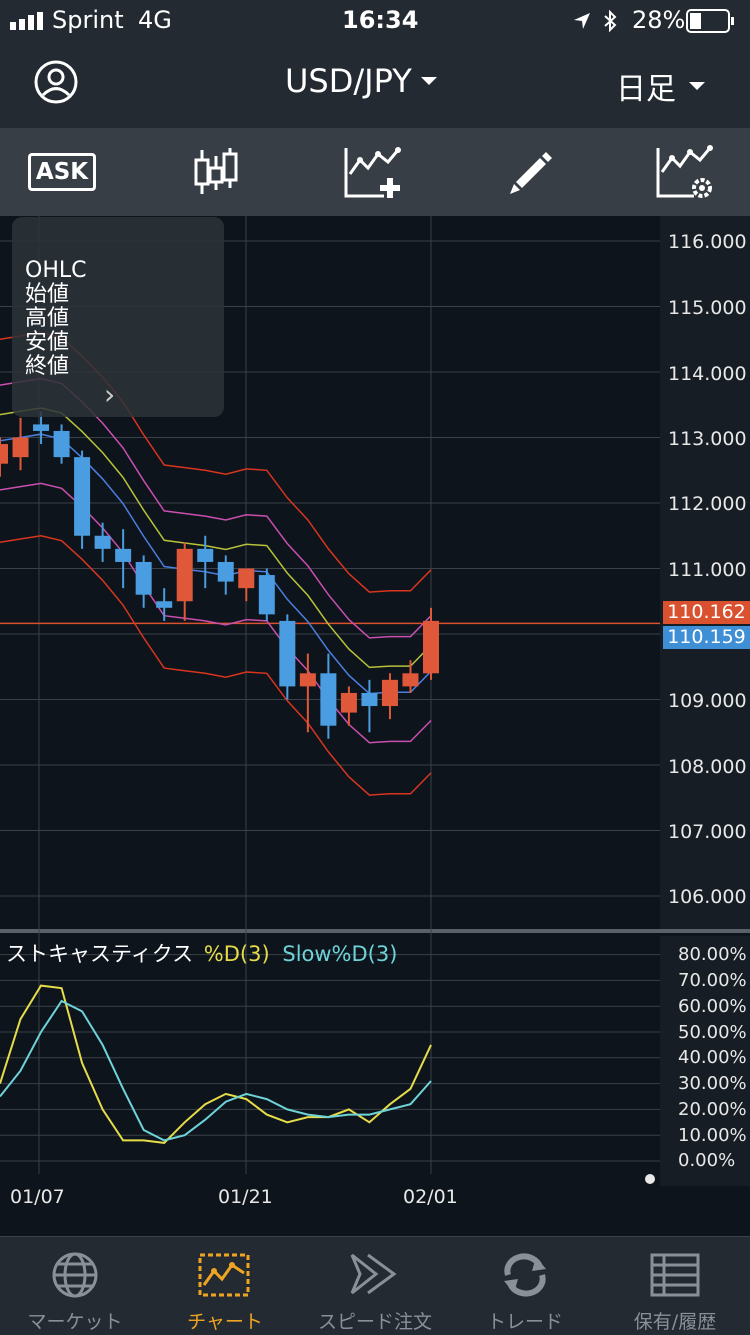  I want to click on ohlc-high-label: 高値, so click(47, 318).